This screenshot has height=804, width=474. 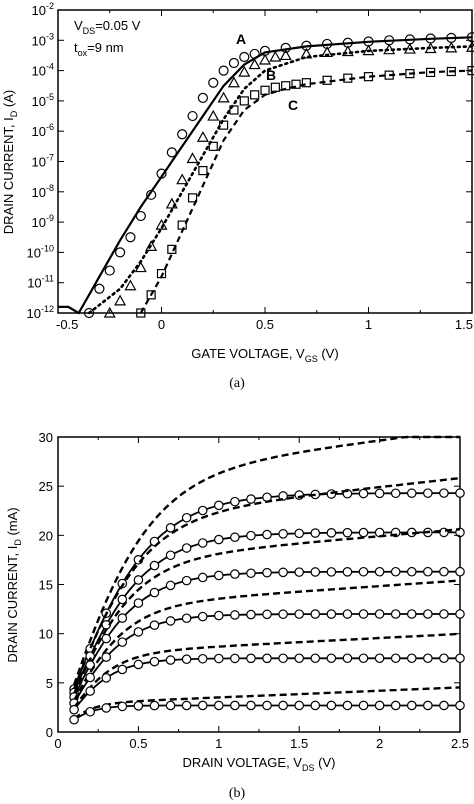 I want to click on x-tick-label: 2.5, so click(x=460, y=743).